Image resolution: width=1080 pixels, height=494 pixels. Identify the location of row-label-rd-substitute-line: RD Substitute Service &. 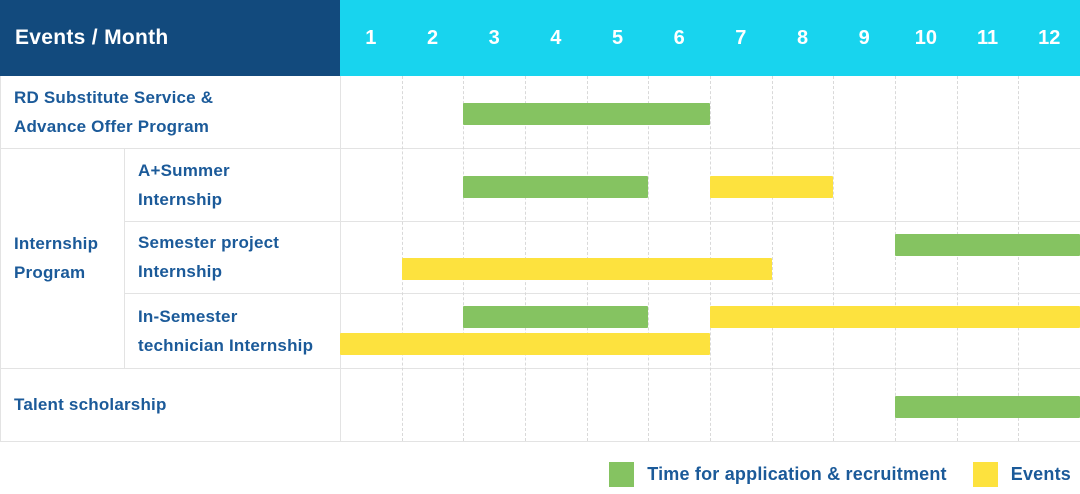
(114, 97).